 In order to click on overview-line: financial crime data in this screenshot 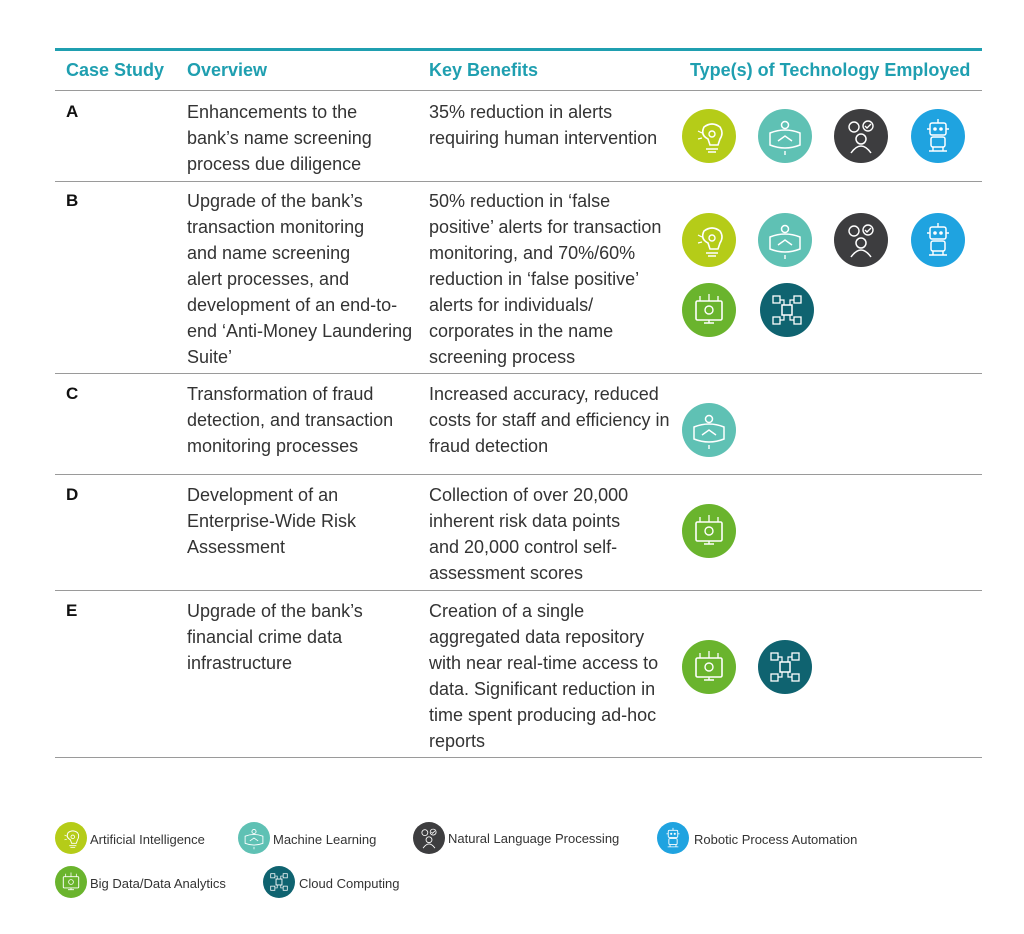, I will do `click(265, 637)`.